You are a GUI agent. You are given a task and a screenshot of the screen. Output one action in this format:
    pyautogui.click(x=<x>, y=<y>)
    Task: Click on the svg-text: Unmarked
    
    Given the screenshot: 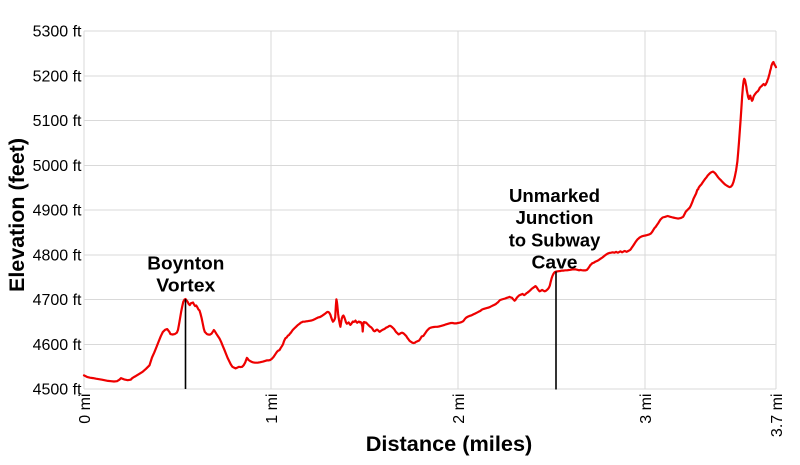 What is the action you would take?
    pyautogui.click(x=554, y=196)
    